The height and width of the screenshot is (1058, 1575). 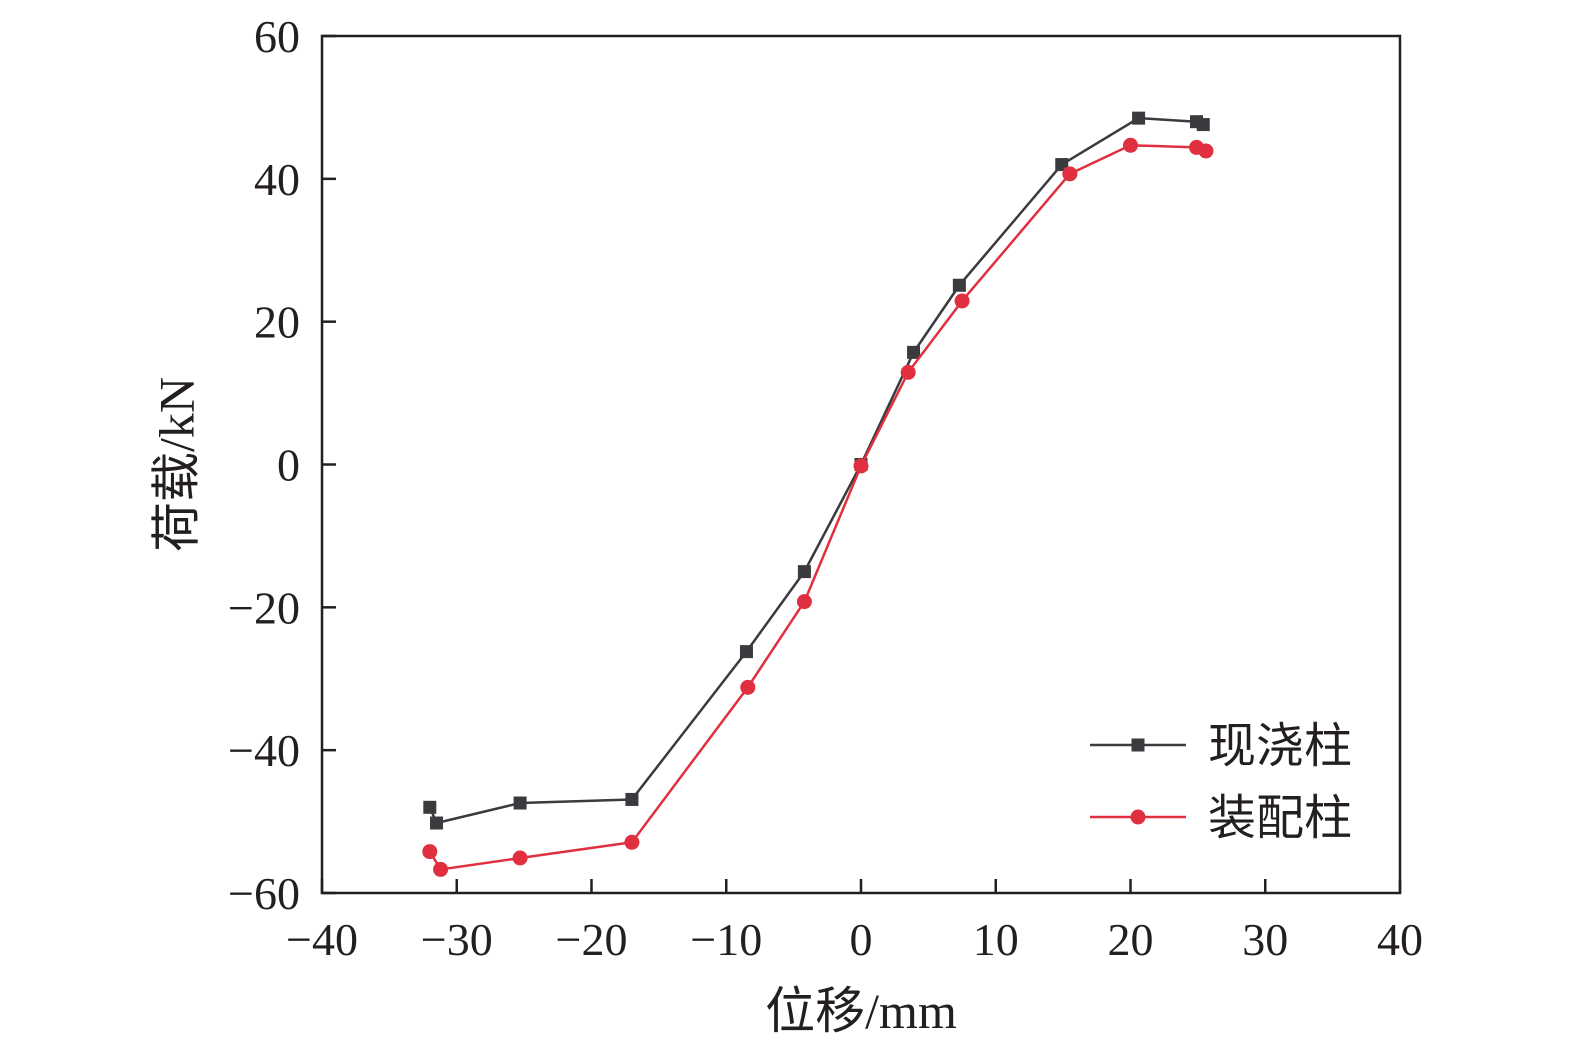 I want to click on legend-label: 装配柱, so click(x=1280, y=818).